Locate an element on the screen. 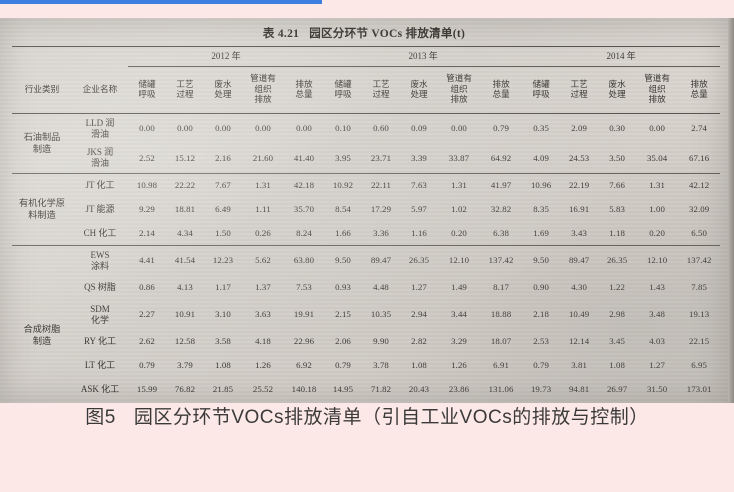  emission-value-cell: 131.06 is located at coordinates (501, 389).